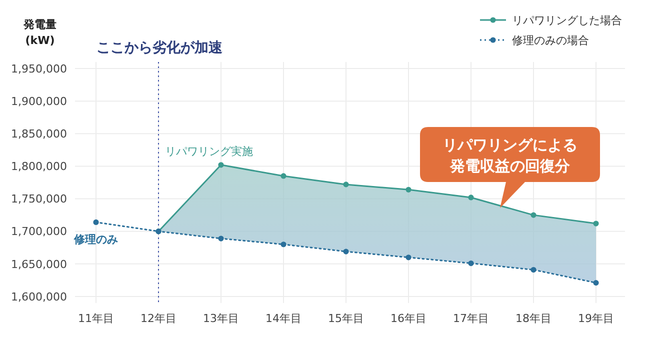  What do you see at coordinates (39, 199) in the screenshot?
I see `y-tick-label: 1,750,000` at bounding box center [39, 199].